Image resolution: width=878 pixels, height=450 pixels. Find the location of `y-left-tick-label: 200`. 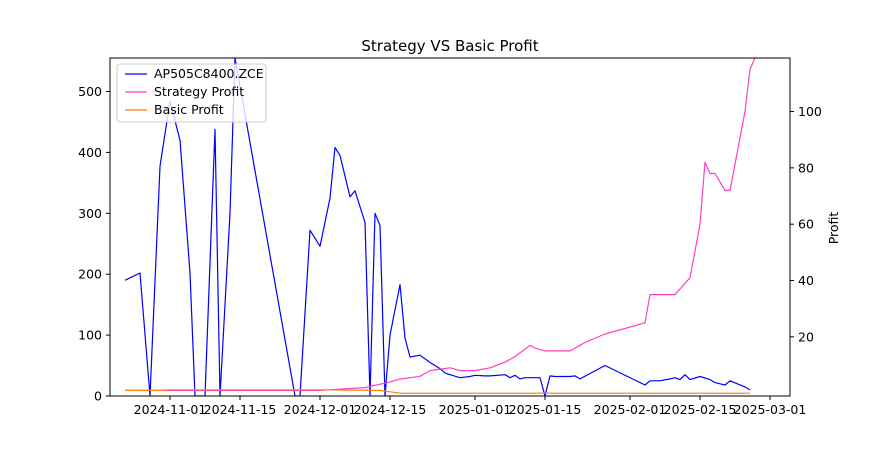

y-left-tick-label: 200 is located at coordinates (90, 274).